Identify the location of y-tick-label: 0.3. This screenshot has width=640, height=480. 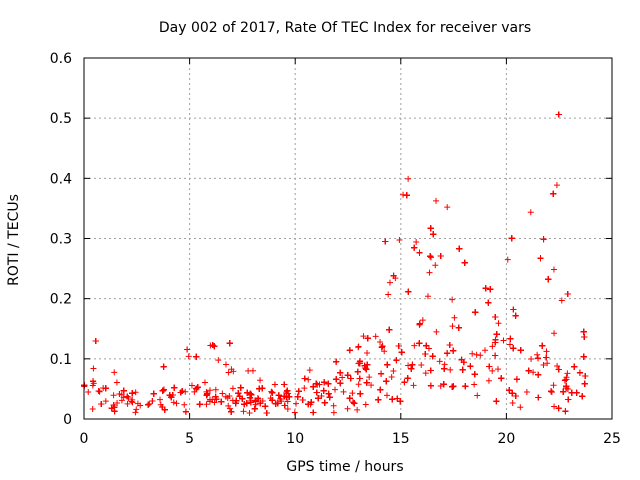
(61, 240).